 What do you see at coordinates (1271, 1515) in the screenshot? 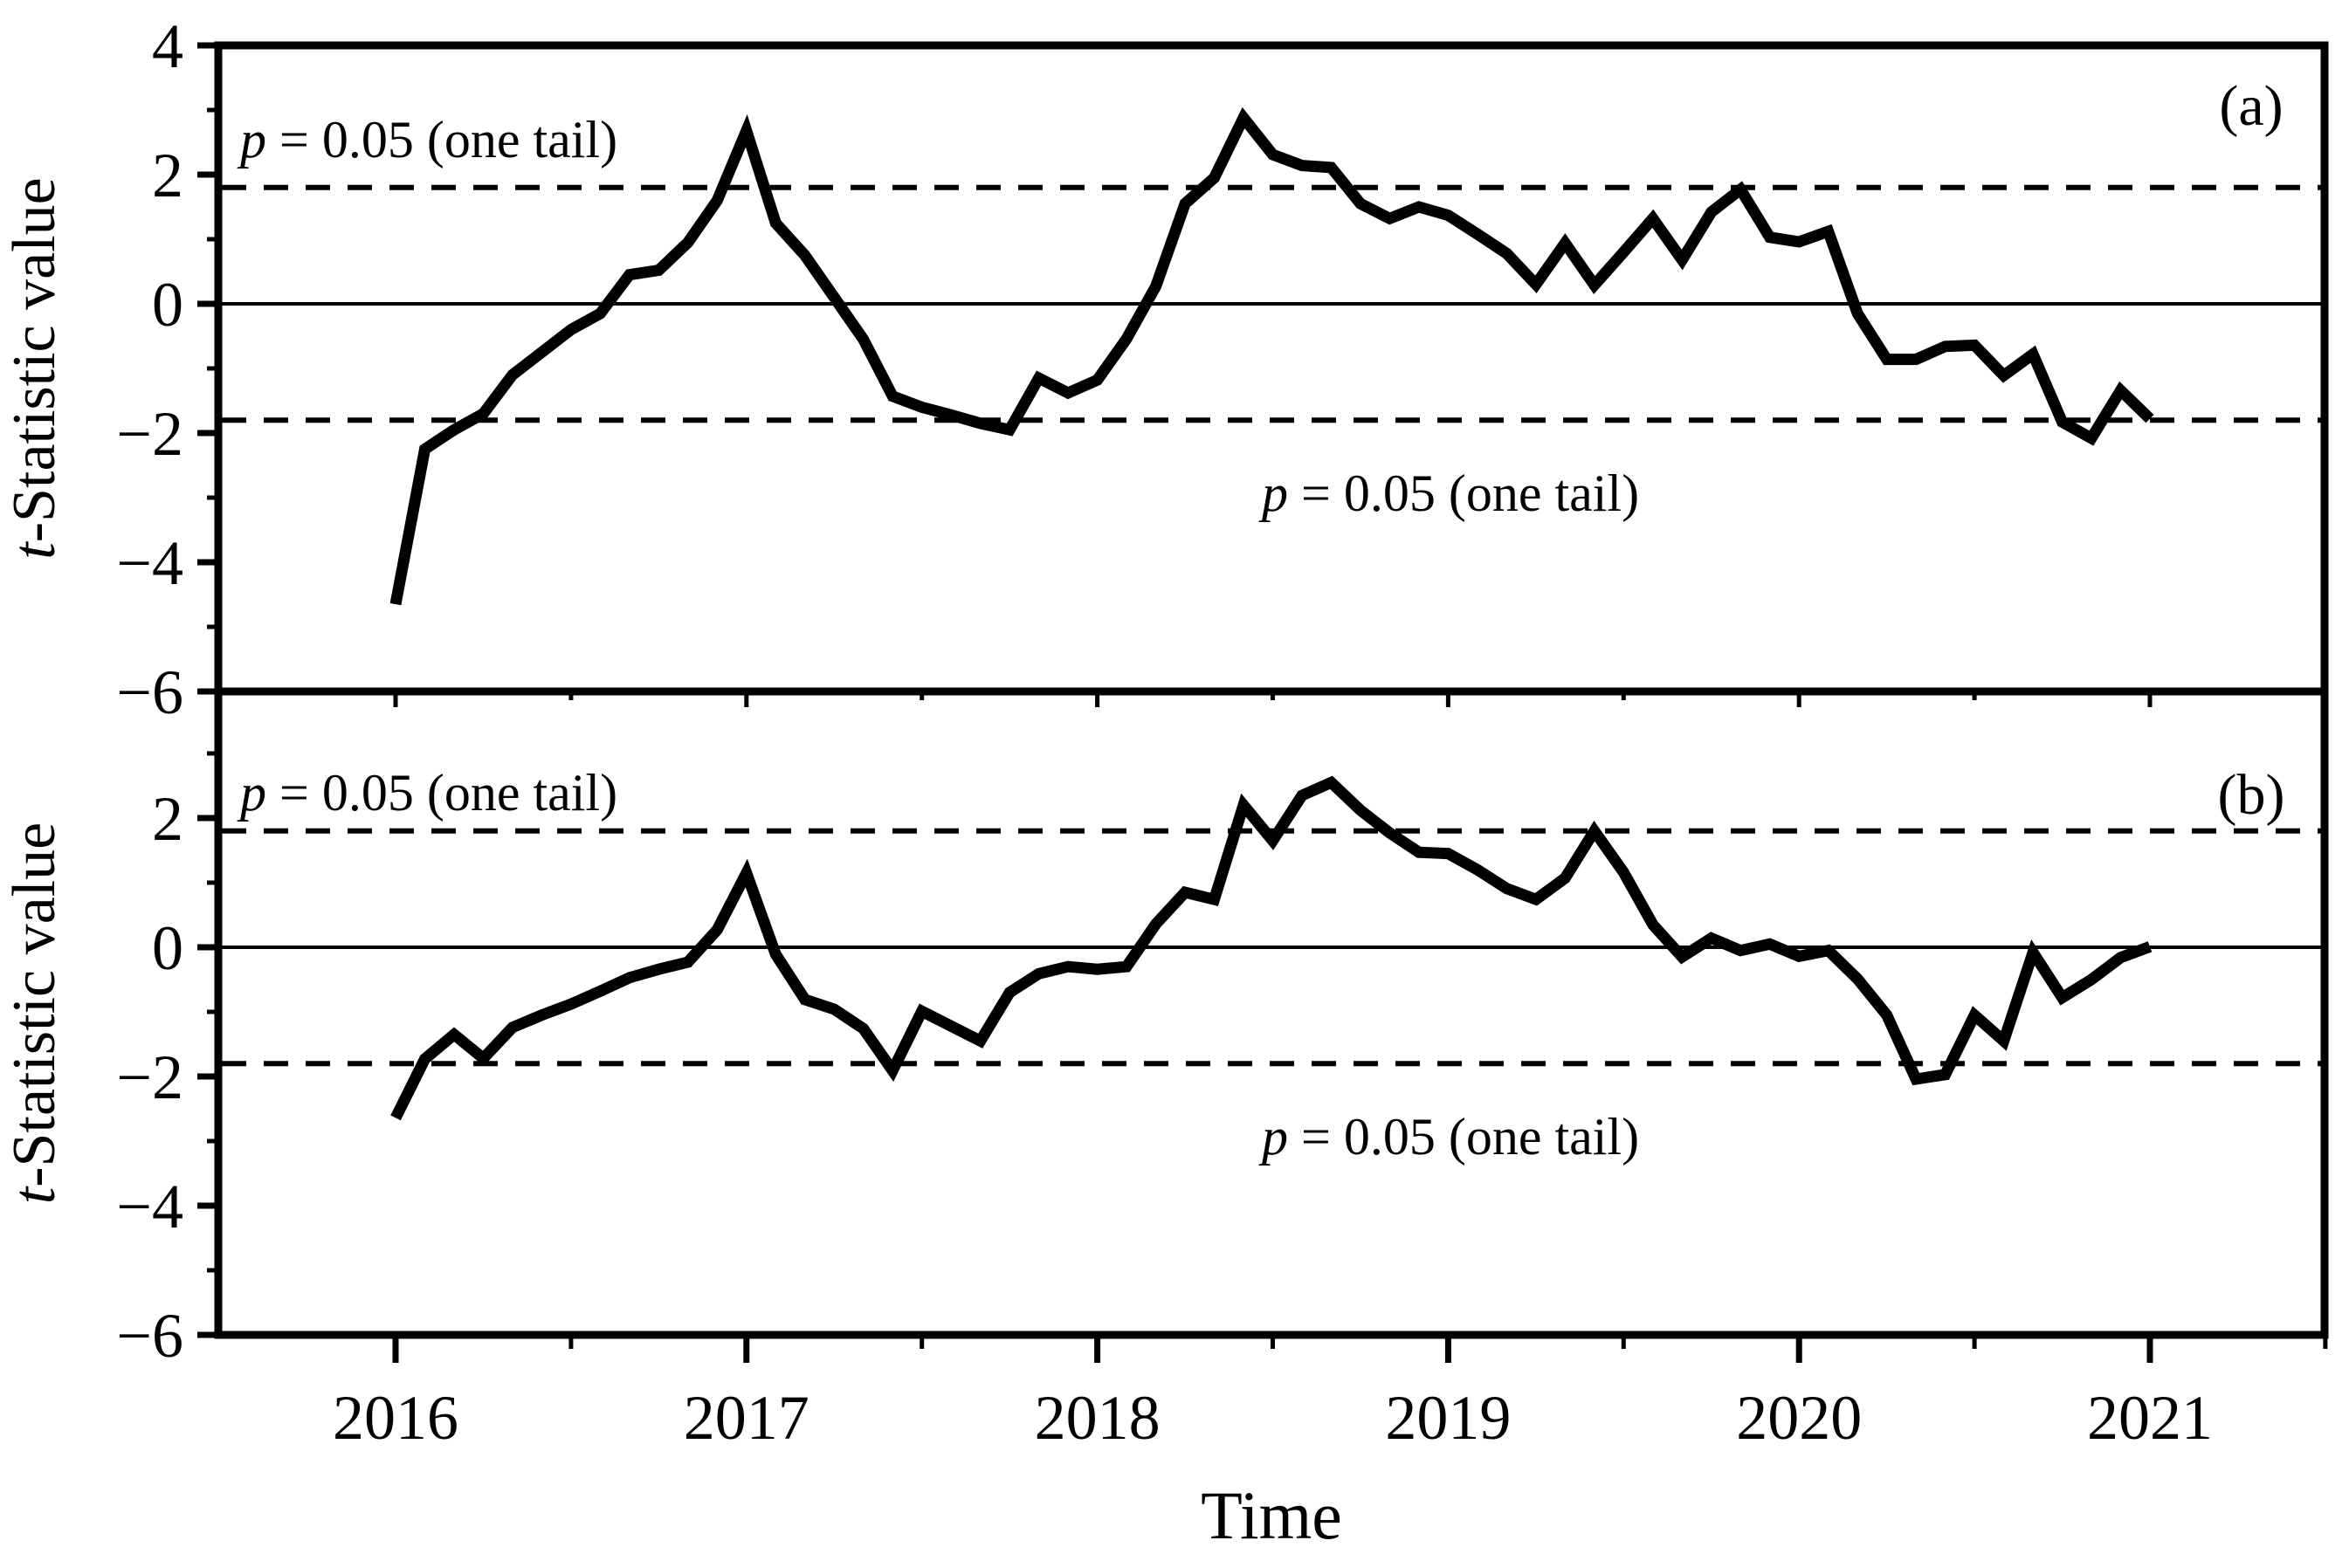
I see `x-axis-title: Time` at bounding box center [1271, 1515].